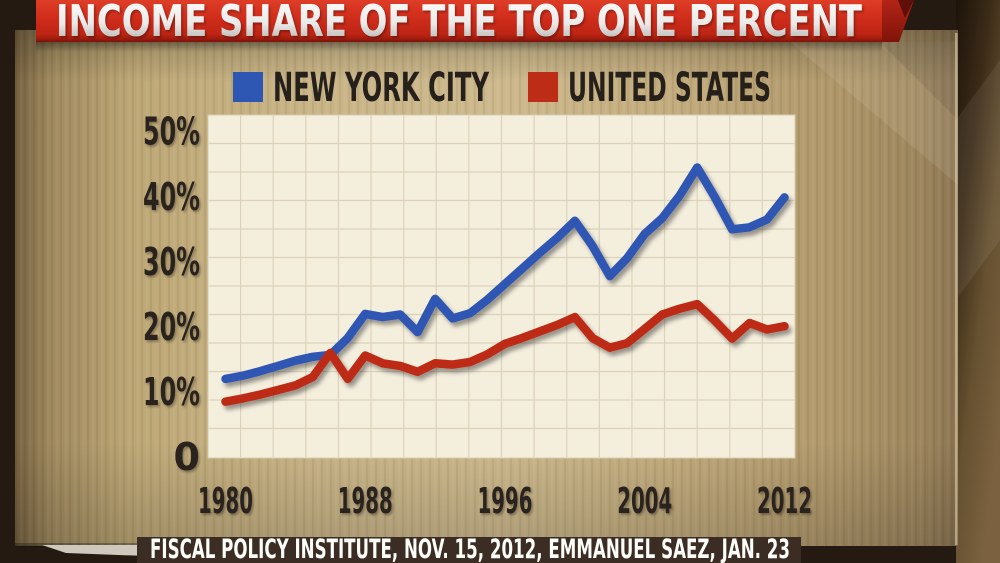 This screenshot has width=1000, height=563. I want to click on x-tick-label: 2012, so click(784, 501).